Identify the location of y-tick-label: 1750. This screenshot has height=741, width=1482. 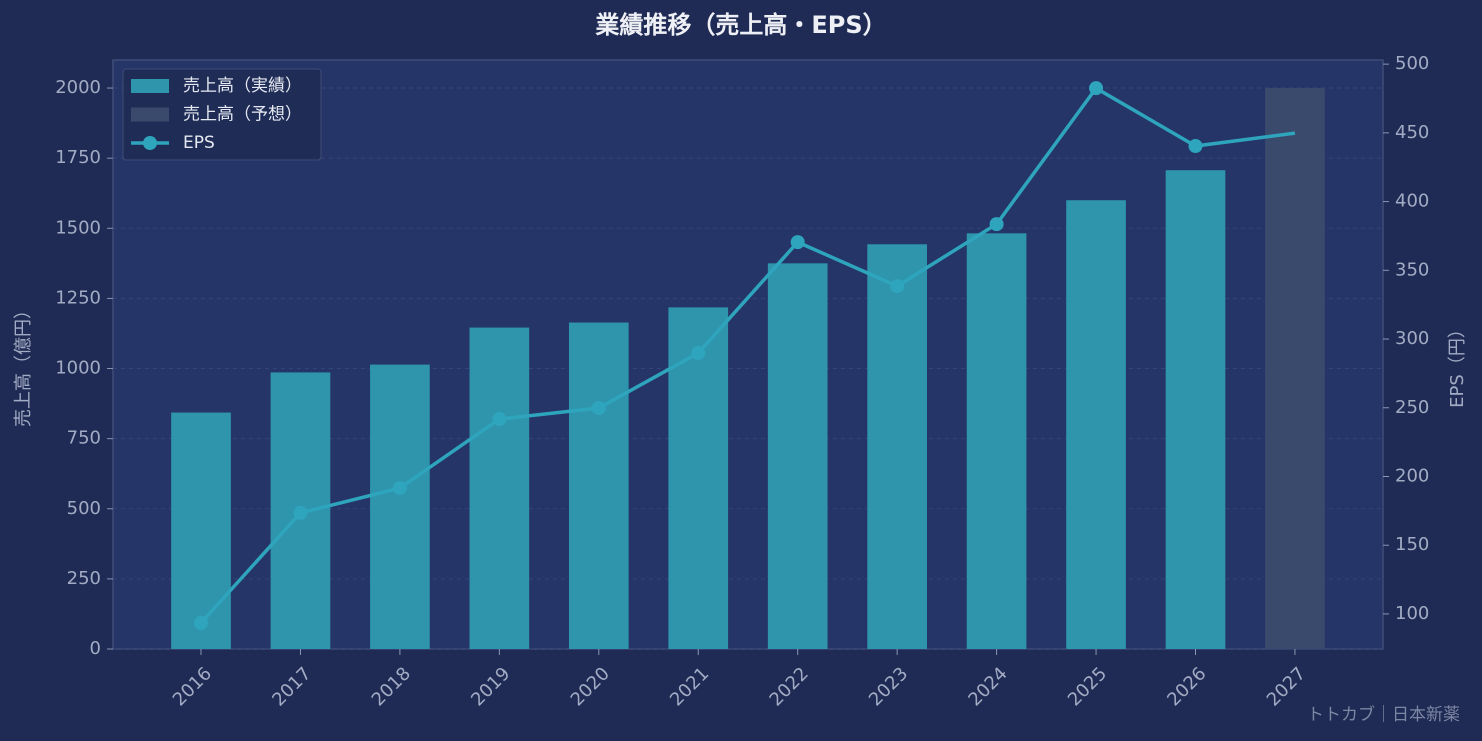
(78, 157).